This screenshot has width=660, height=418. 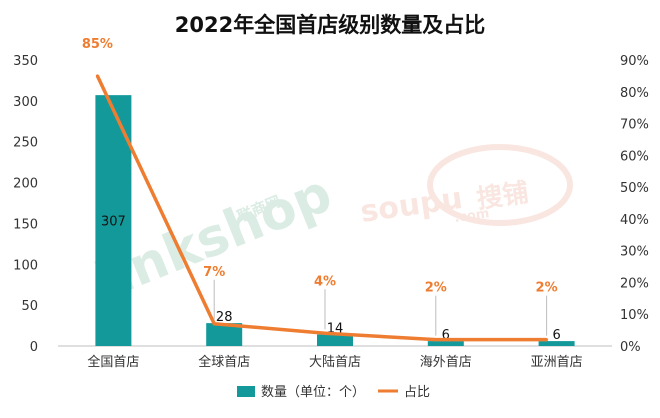 What do you see at coordinates (411, 205) in the screenshot?
I see `watermark-soupu-text: soupu` at bounding box center [411, 205].